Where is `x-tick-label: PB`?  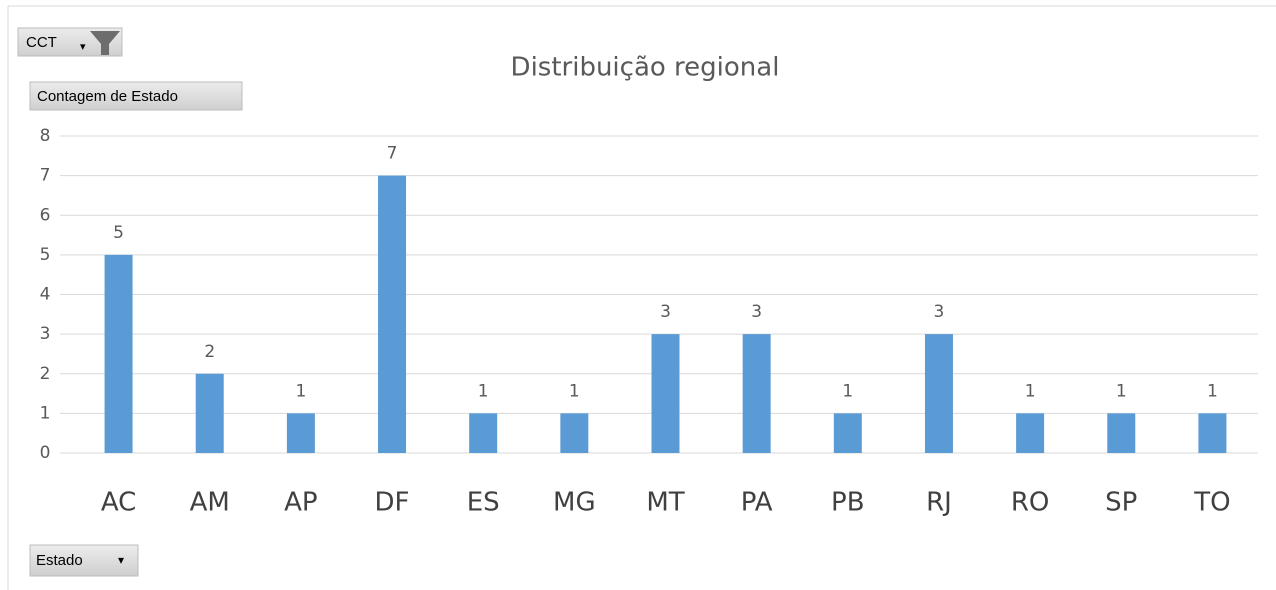
x-tick-label: PB is located at coordinates (848, 503).